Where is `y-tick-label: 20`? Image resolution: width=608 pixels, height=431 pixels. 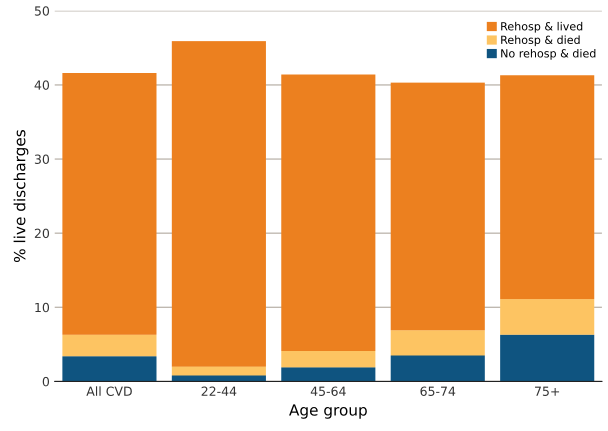
y-tick-label: 20 is located at coordinates (42, 233).